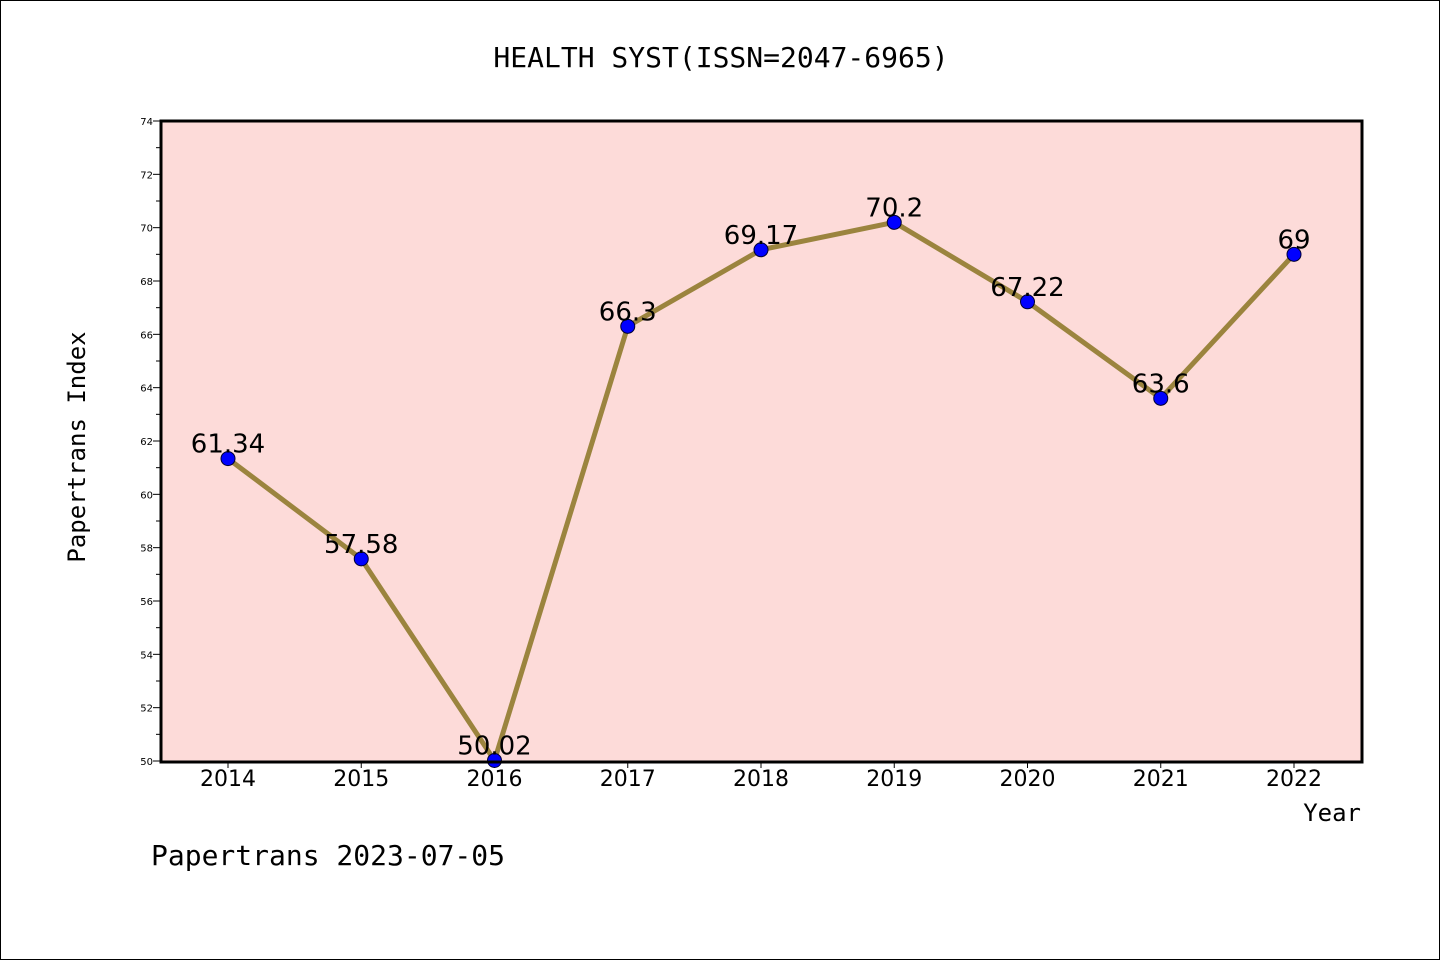  What do you see at coordinates (228, 445) in the screenshot?
I see `data-label: 61.34` at bounding box center [228, 445].